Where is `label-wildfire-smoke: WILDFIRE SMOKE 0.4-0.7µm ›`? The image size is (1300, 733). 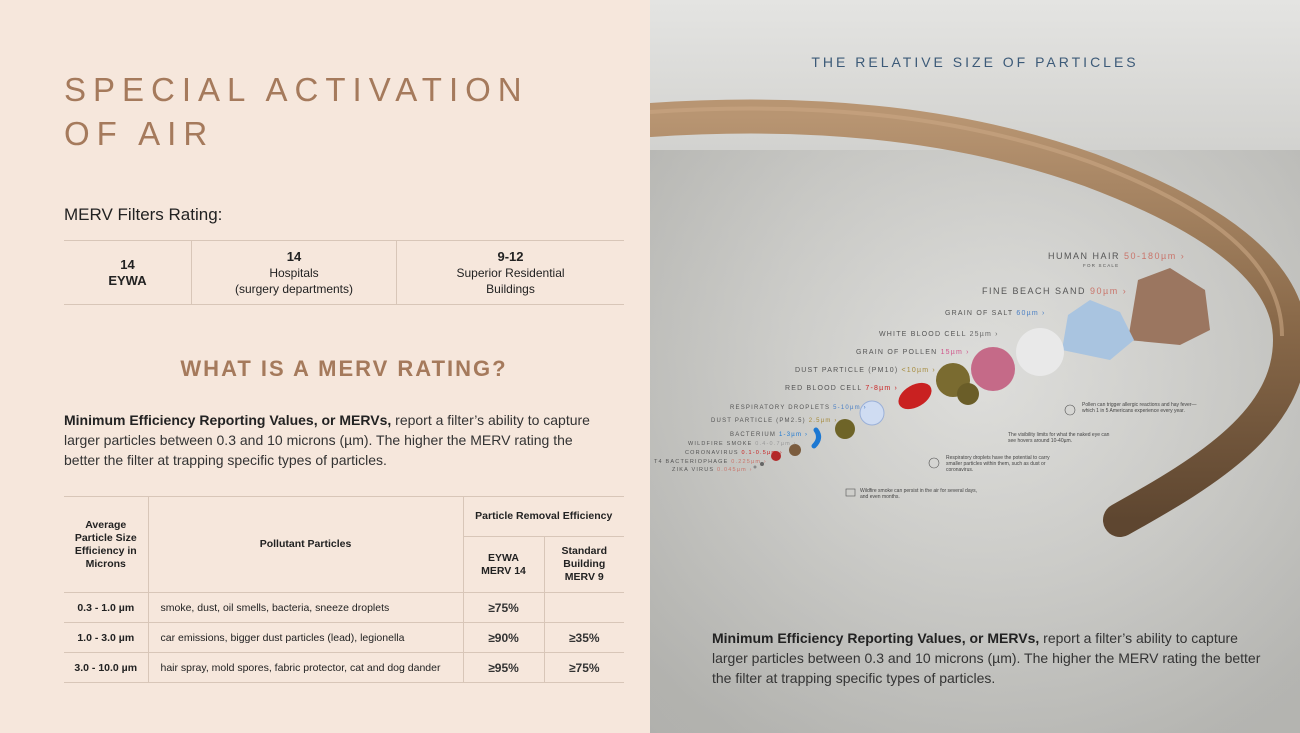 label-wildfire-smoke: WILDFIRE SMOKE 0.4-0.7µm › is located at coordinates (742, 444).